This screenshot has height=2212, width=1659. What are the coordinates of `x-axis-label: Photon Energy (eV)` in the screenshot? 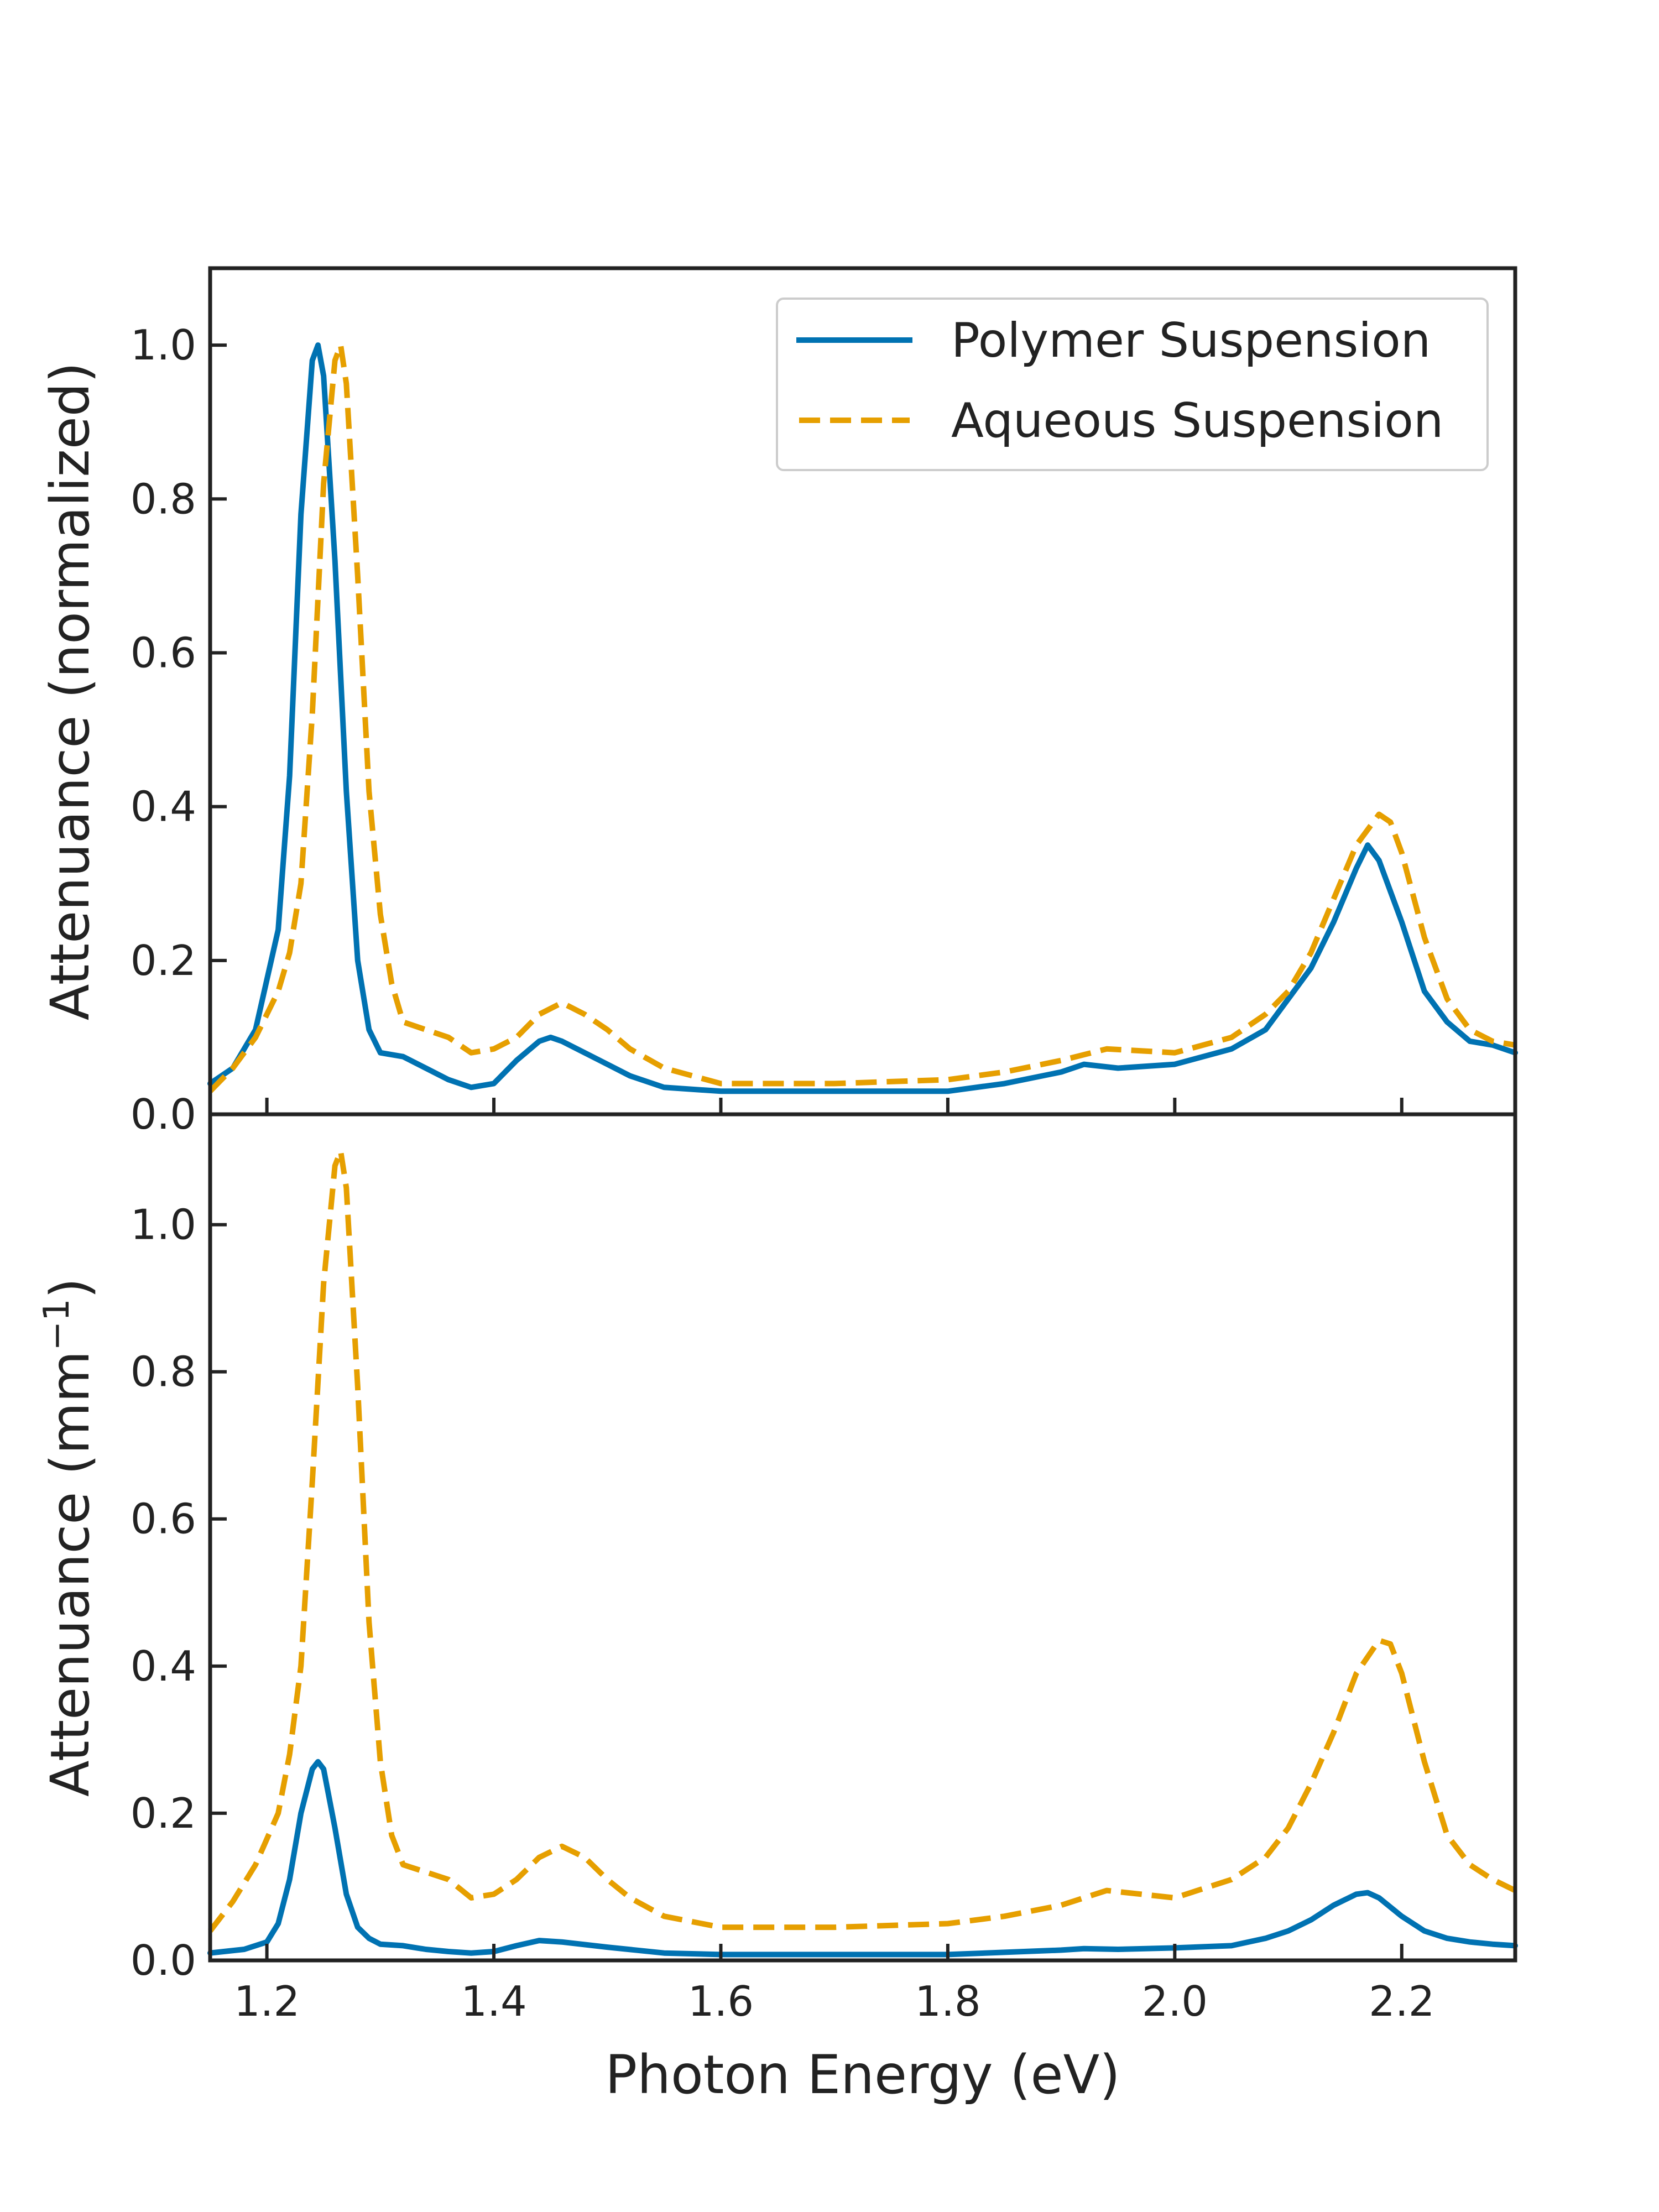 It's located at (863, 2075).